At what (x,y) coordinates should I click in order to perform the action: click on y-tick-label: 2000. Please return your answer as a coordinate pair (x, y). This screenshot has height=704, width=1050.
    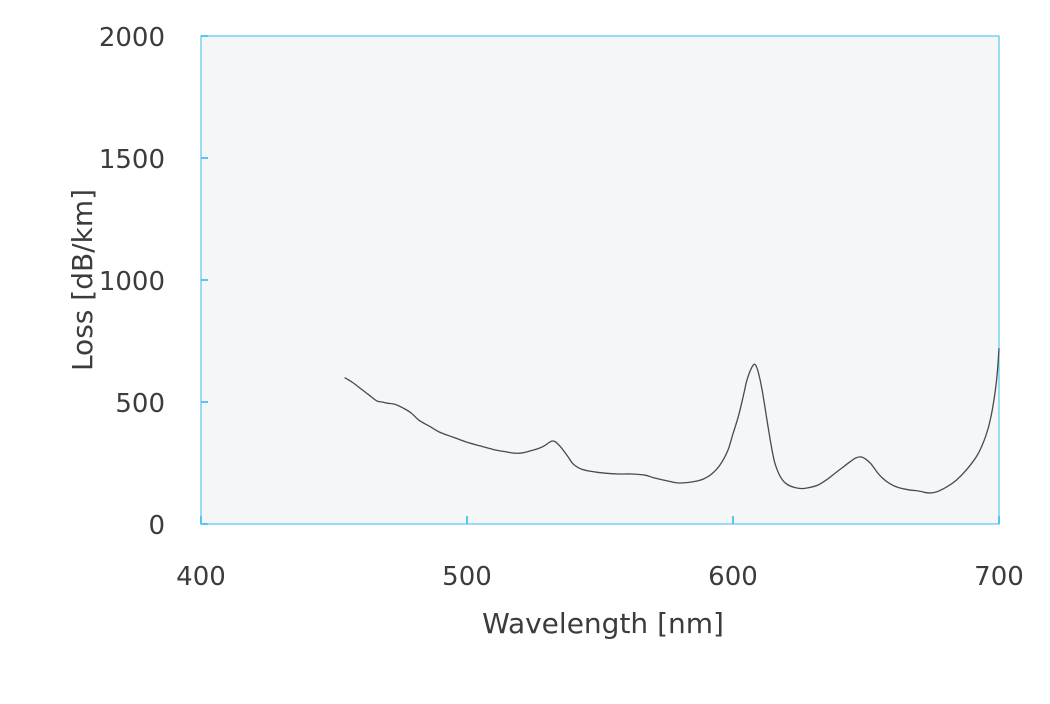
    Looking at the image, I should click on (132, 38).